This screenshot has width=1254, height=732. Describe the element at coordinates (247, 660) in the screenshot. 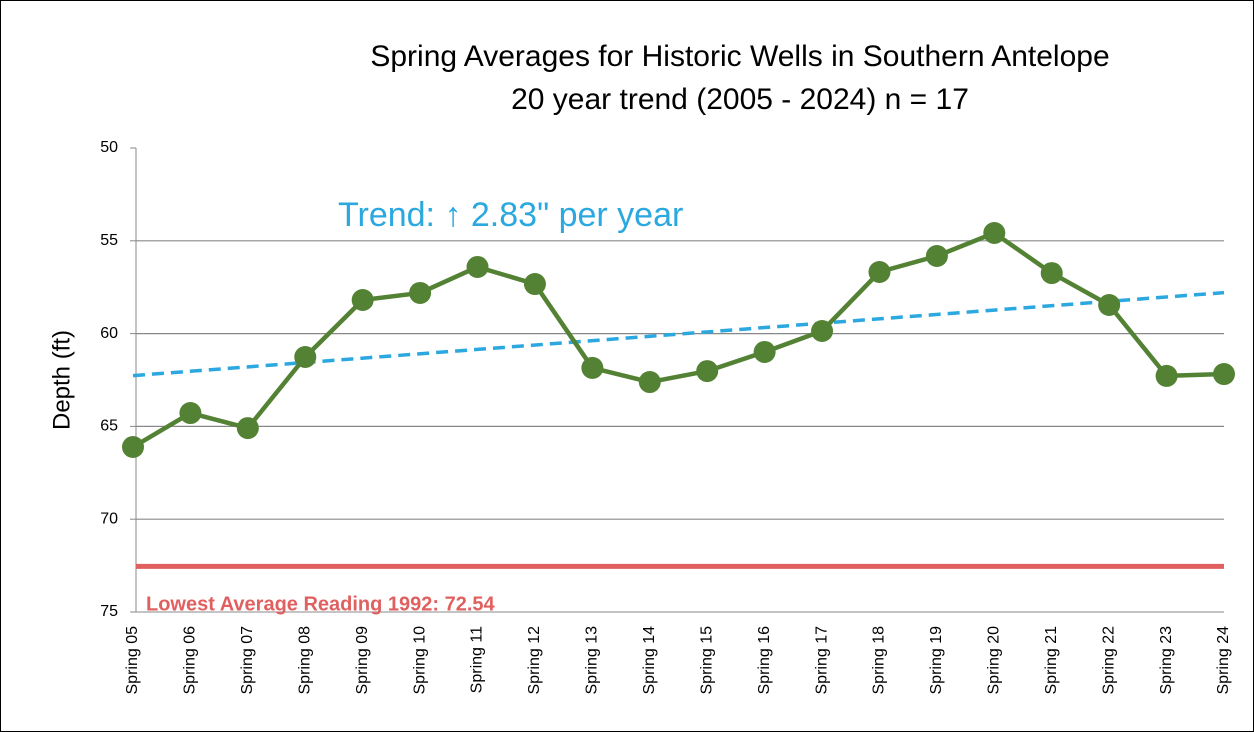

I see `x-tick-label: Spring 07` at that location.